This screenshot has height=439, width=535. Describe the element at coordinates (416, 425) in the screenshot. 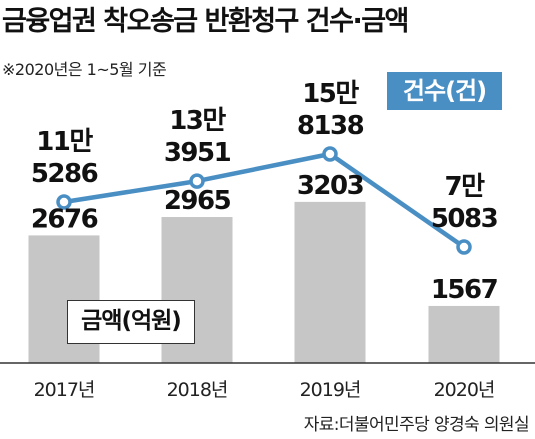

I see `chart-source: 자료:더불어민주당 양경숙 의원실` at that location.